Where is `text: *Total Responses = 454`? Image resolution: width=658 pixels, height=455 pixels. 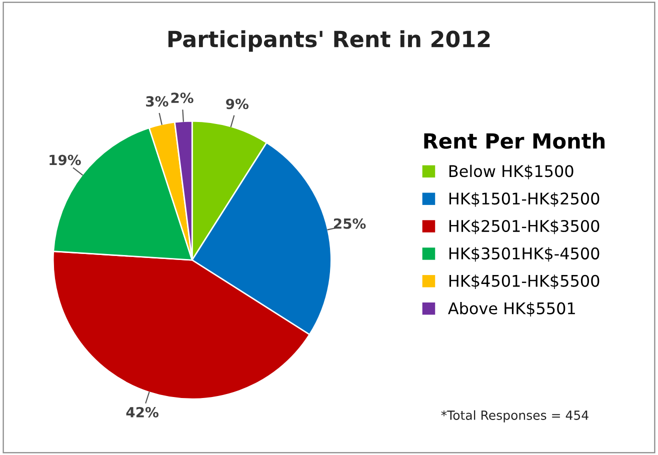 text: *Total Responses = 454 is located at coordinates (514, 416).